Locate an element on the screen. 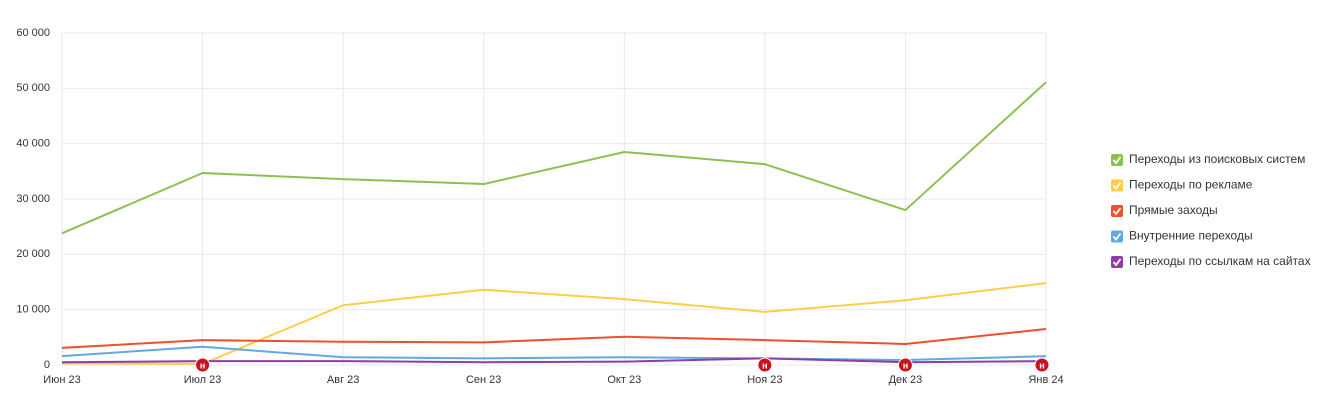 The image size is (1340, 401). legend-label: Прямые заходы is located at coordinates (1173, 210).